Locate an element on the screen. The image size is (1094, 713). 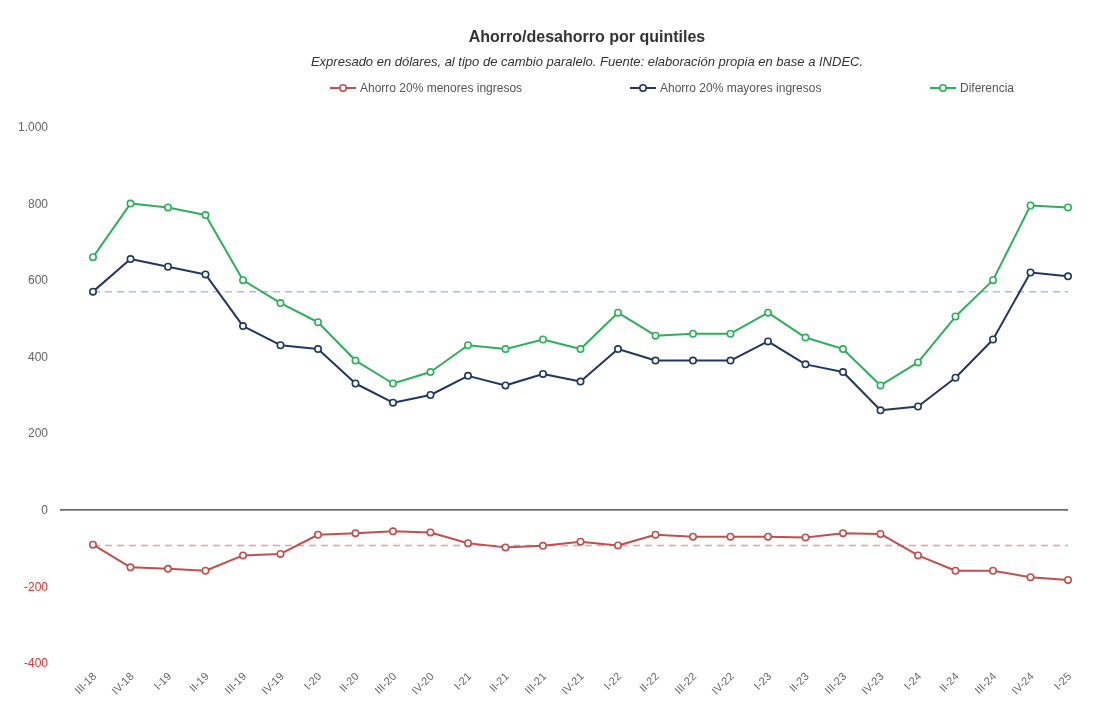
chart-subtitle: Expresado en dólares, al tipo de cambio paralelo. Fuente: elaboración propia en base a INDEC. is located at coordinates (587, 61).